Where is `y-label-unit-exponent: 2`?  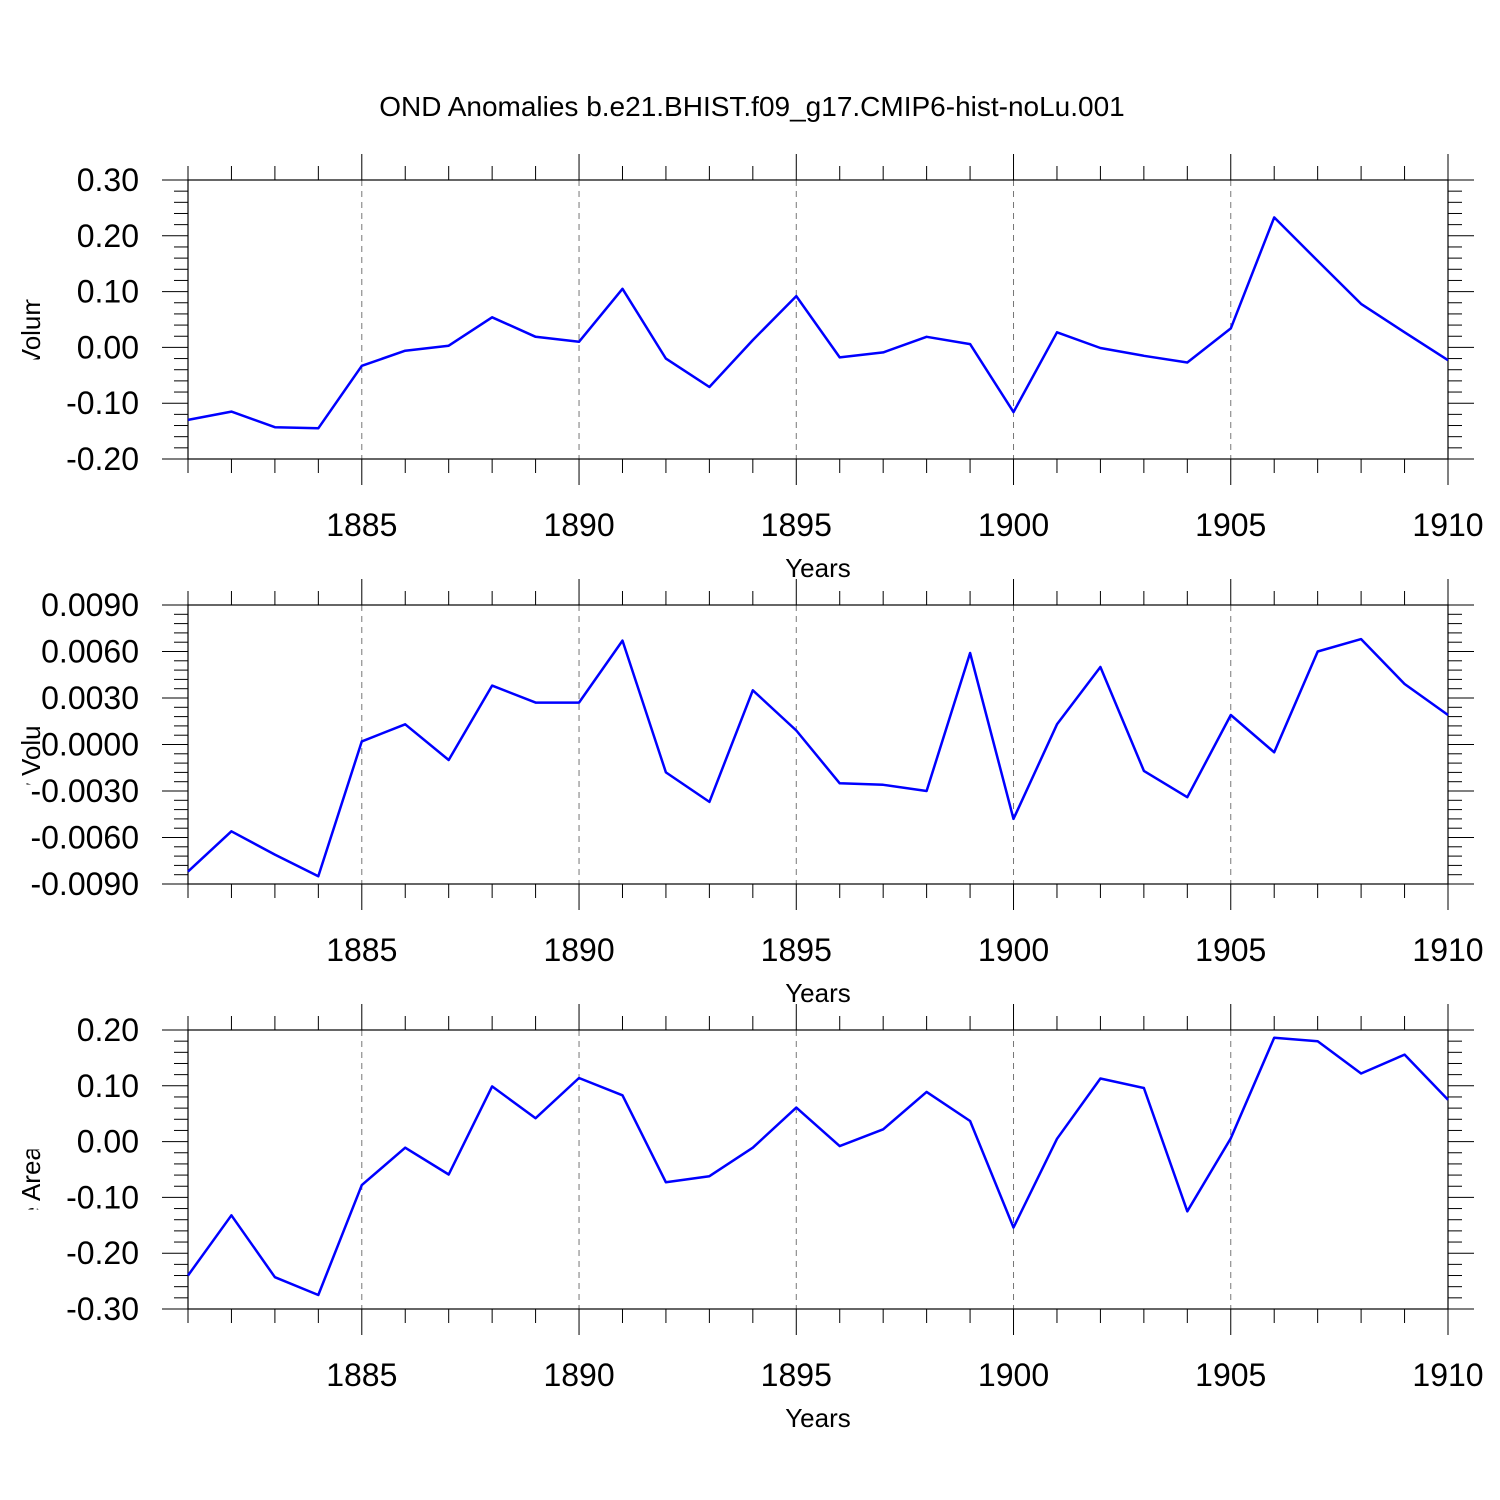
y-label-unit-exponent: 2 is located at coordinates (24, 1057).